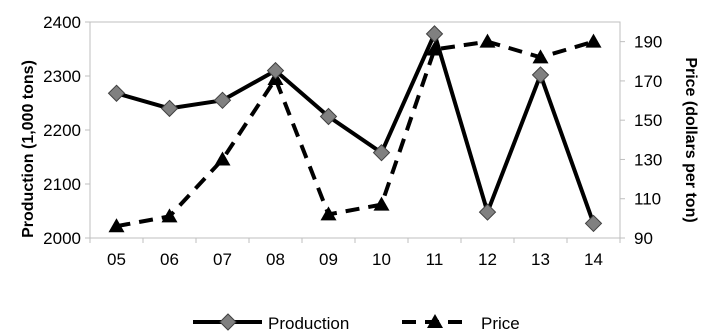 Image resolution: width=702 pixels, height=332 pixels. Describe the element at coordinates (648, 42) in the screenshot. I see `y-right-tick-label: 190` at that location.